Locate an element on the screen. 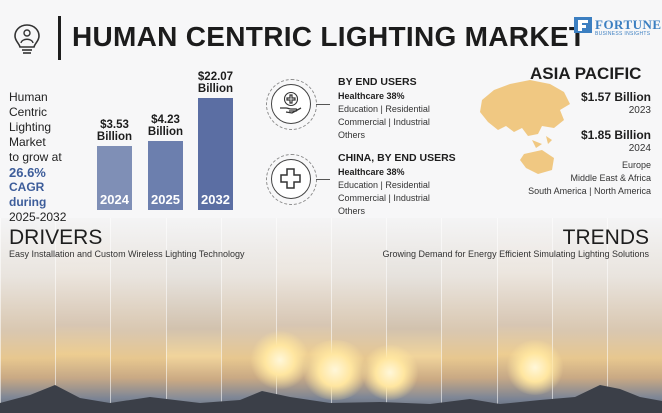  segment-title: BY END USERS is located at coordinates (377, 82).